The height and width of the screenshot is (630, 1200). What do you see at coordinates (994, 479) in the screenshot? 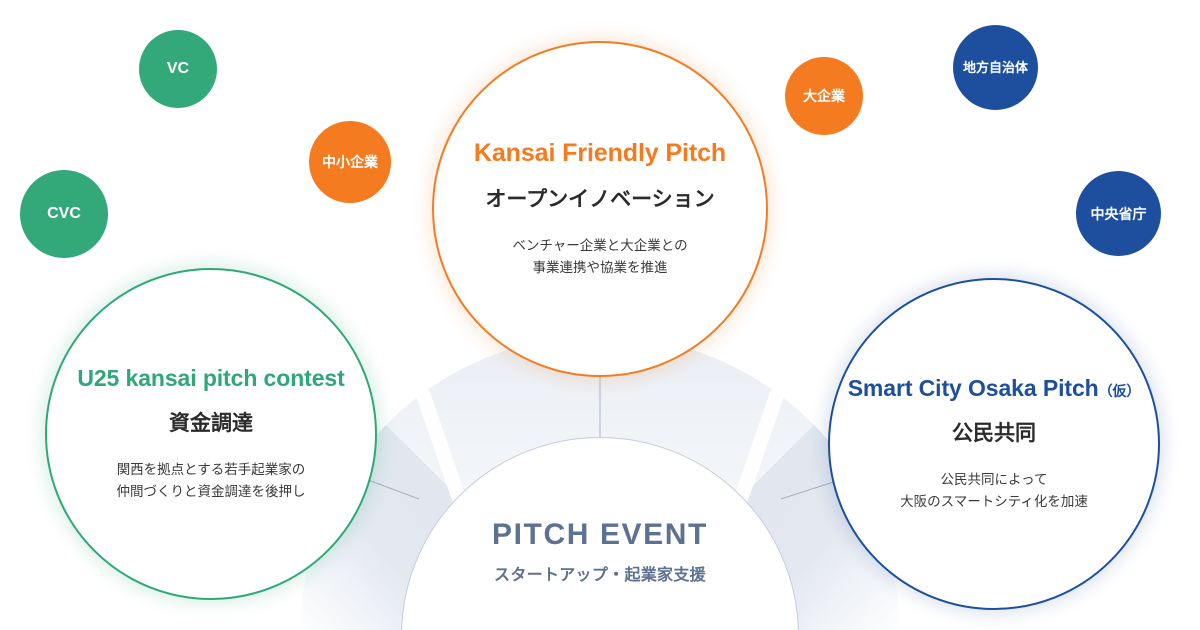
I see `program-desc-line1-smartcity: 公民共同によって` at bounding box center [994, 479].